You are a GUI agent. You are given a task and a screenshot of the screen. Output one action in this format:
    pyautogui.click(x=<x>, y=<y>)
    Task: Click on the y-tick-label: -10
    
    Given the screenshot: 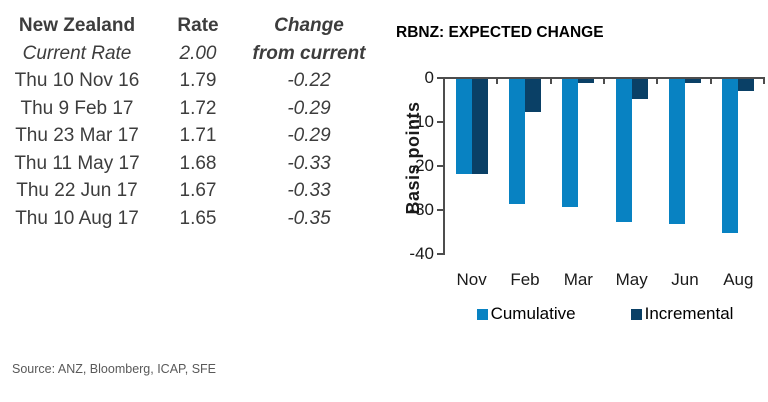 What is the action you would take?
    pyautogui.click(x=421, y=121)
    